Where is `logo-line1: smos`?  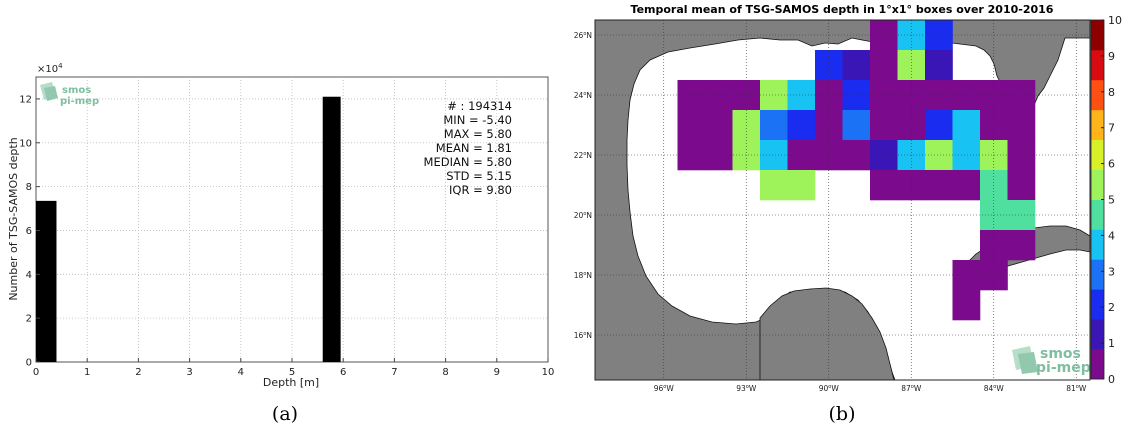 logo-line1: smos is located at coordinates (76, 90).